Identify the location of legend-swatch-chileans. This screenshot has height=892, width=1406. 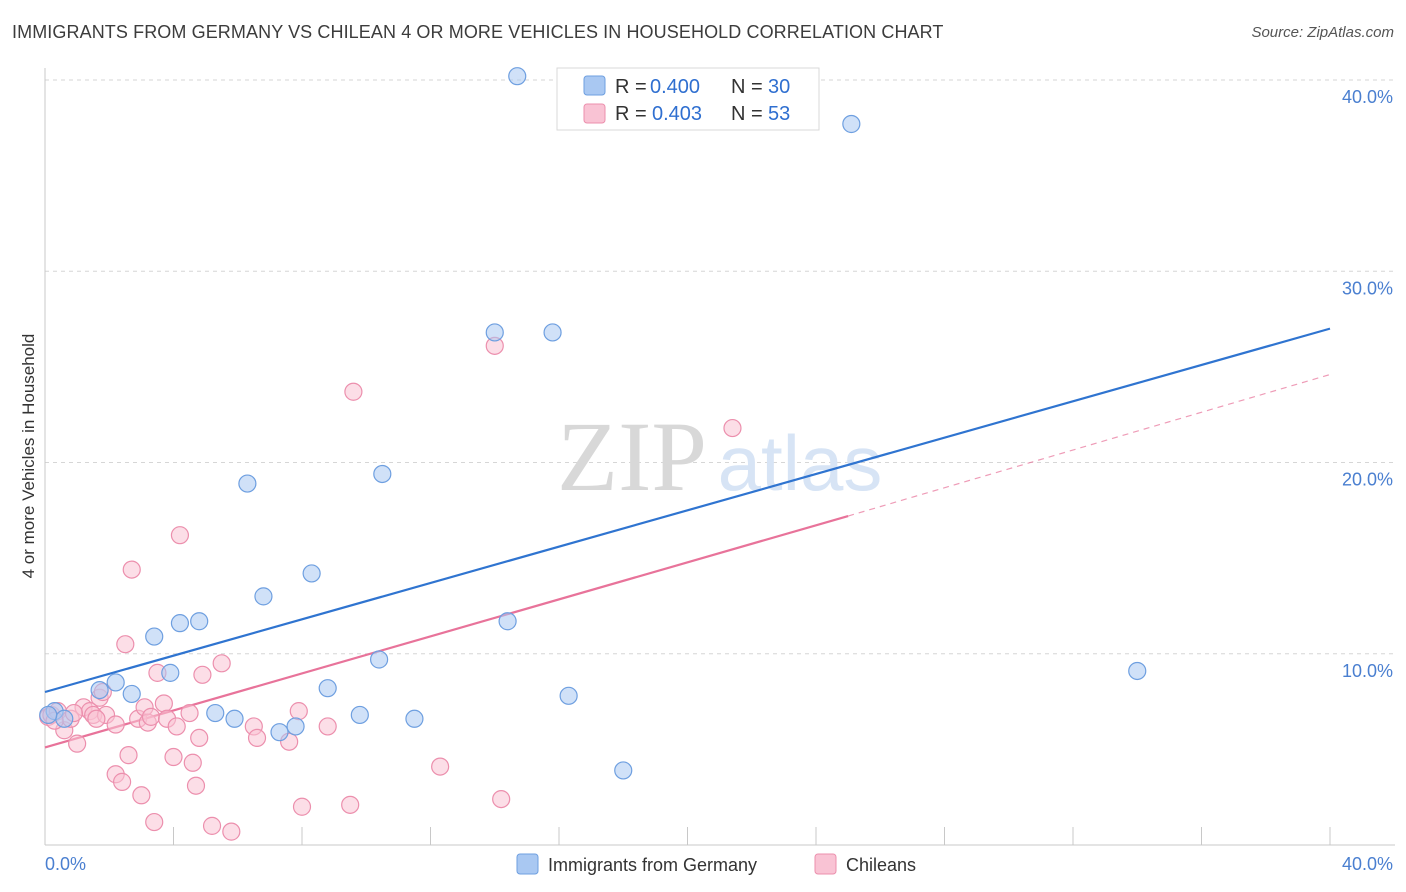
(594, 113).